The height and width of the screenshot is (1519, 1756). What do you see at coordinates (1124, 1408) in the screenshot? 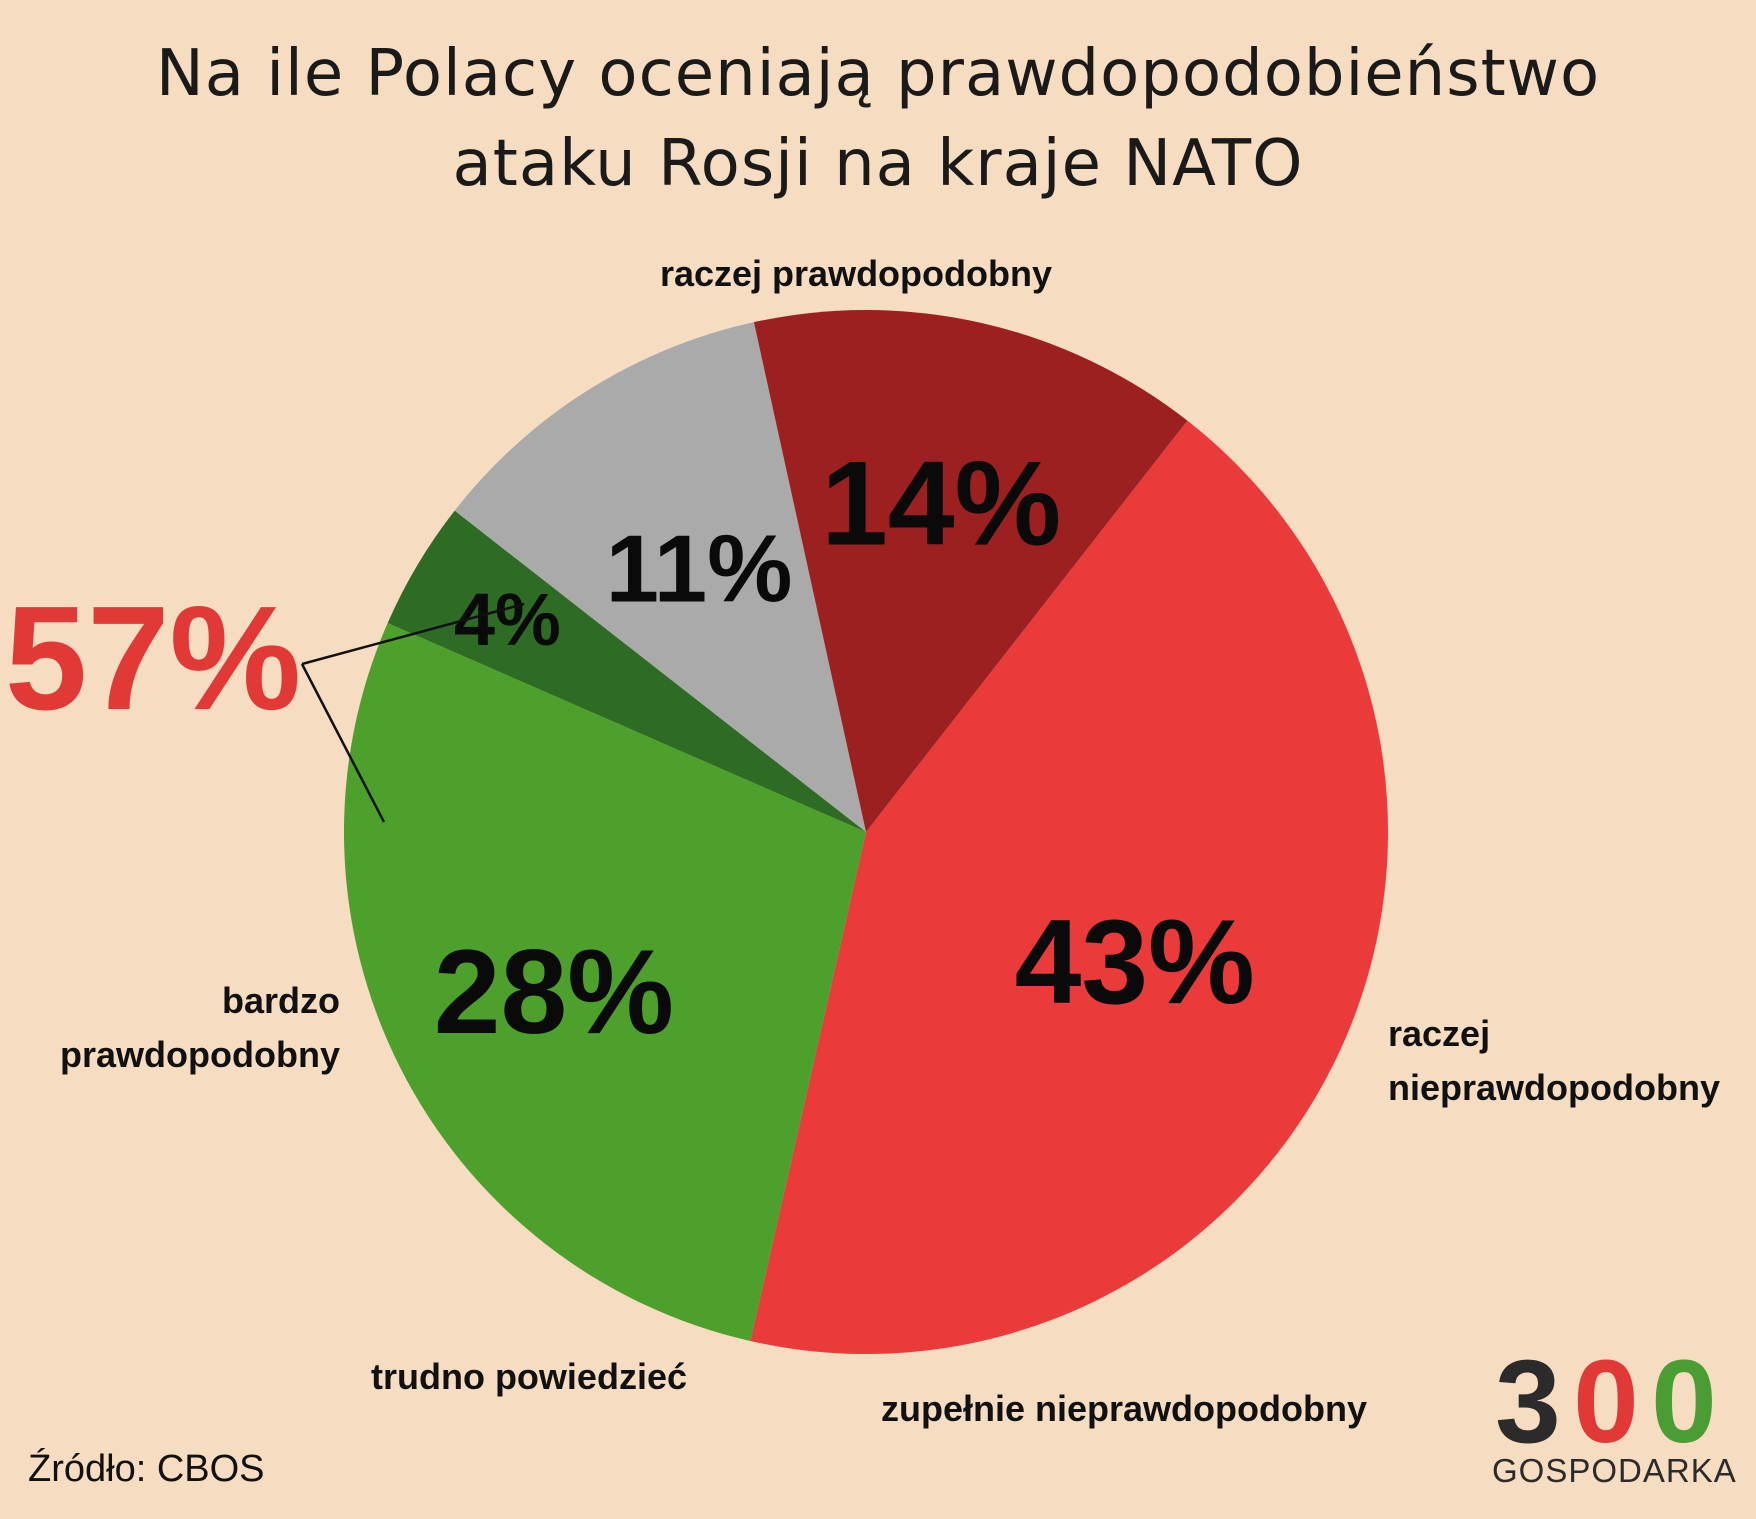
I see `slice-name-label: zupełnie nieprawdopodobny` at bounding box center [1124, 1408].